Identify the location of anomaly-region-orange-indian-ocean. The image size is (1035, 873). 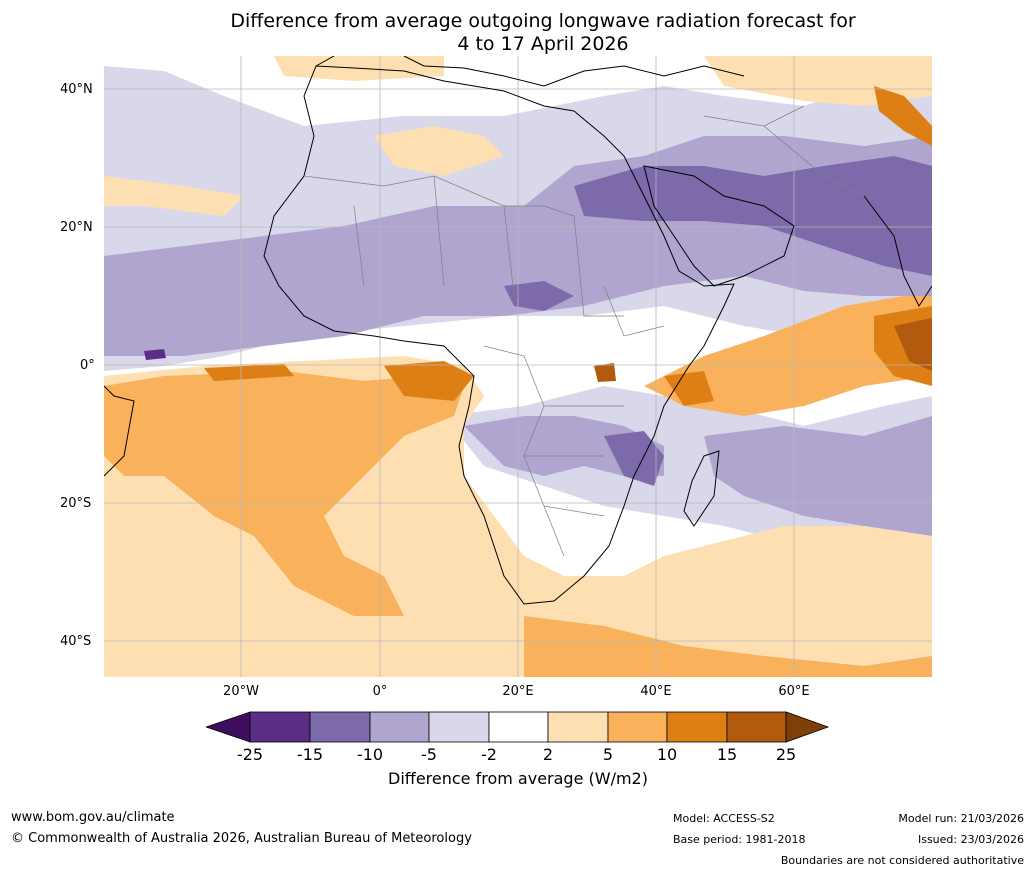
(788, 356).